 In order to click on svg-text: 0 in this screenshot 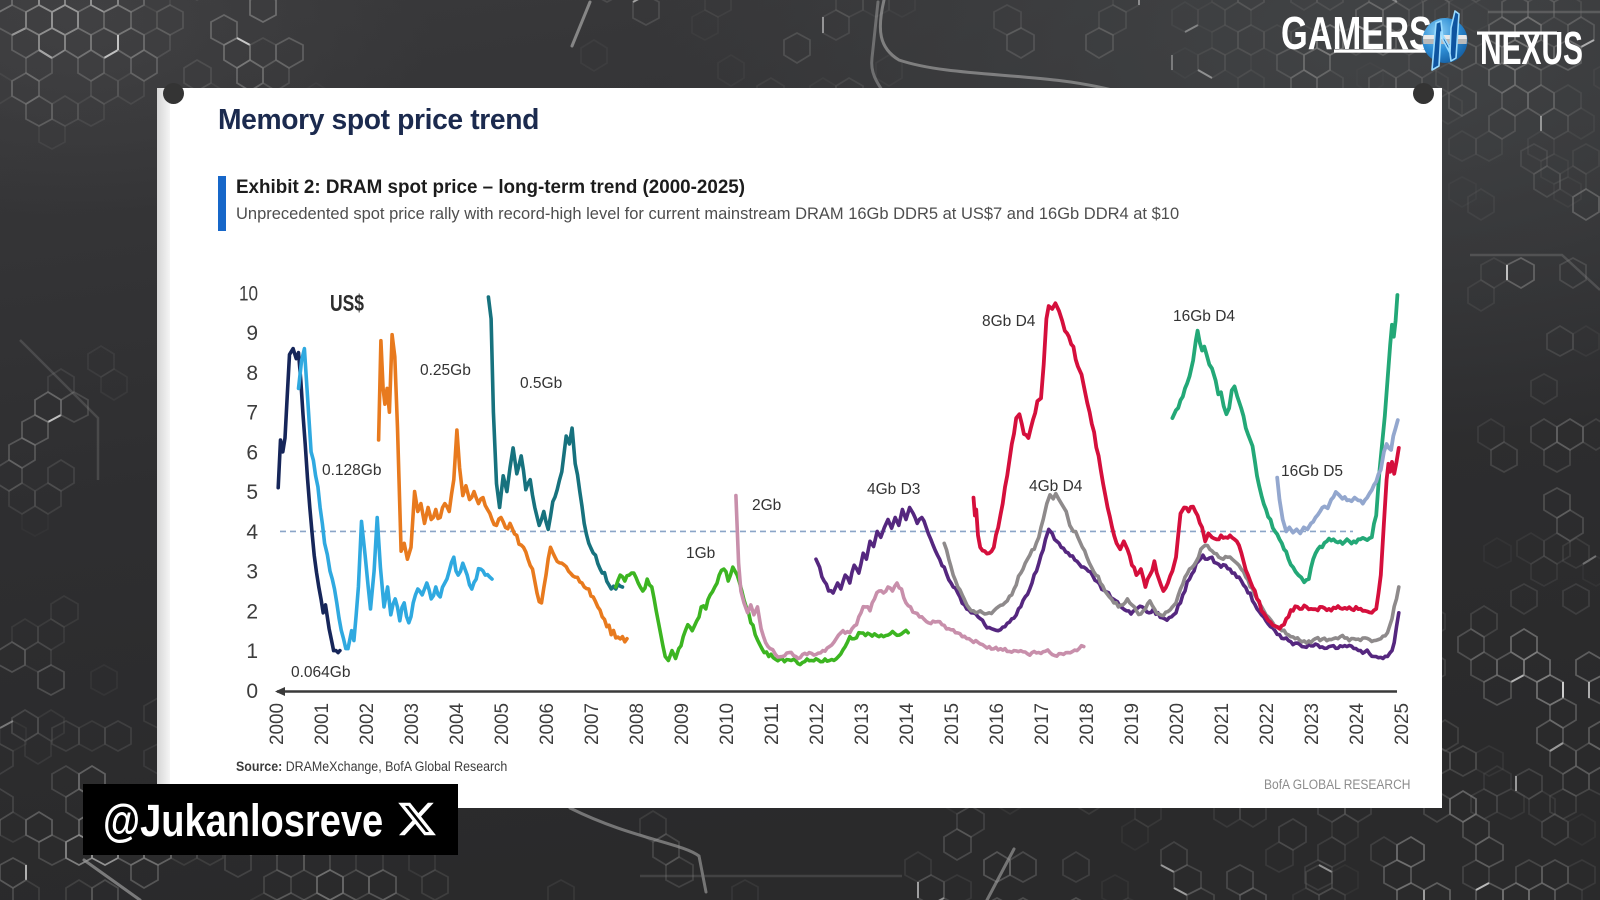, I will do `click(252, 691)`.